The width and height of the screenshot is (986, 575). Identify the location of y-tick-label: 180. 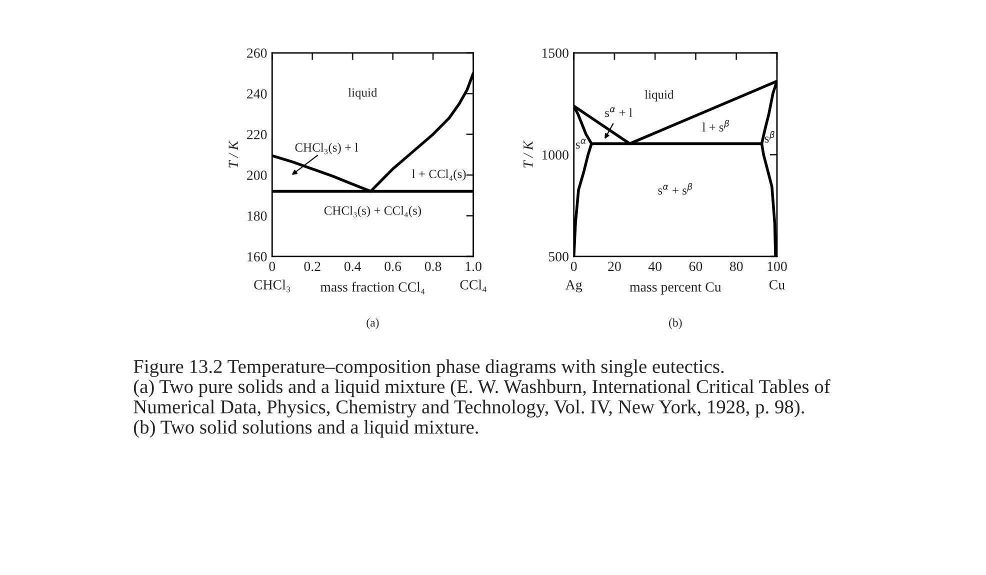
(257, 216).